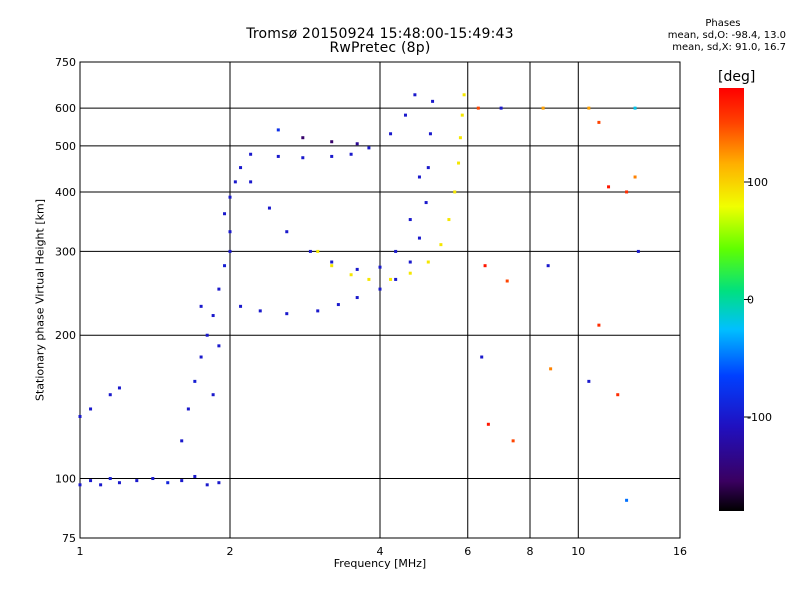 The image size is (800, 600). I want to click on y-tick-label: 400, so click(65, 192).